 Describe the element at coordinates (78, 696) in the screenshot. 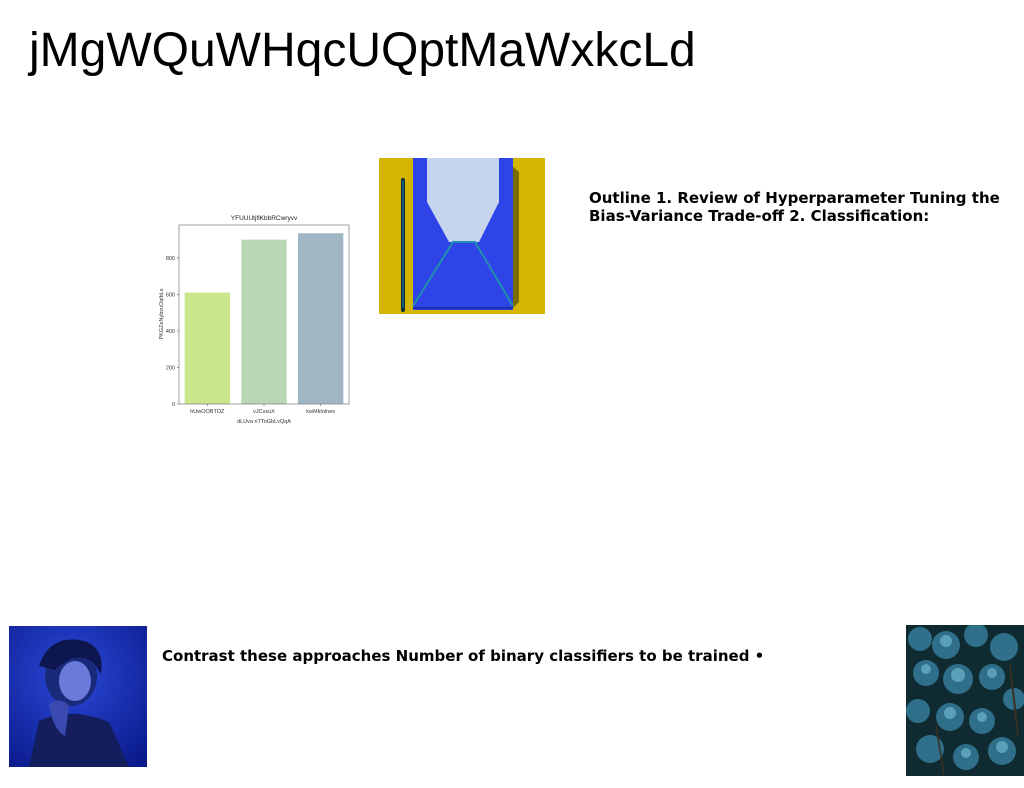

I see `portrait-image` at that location.